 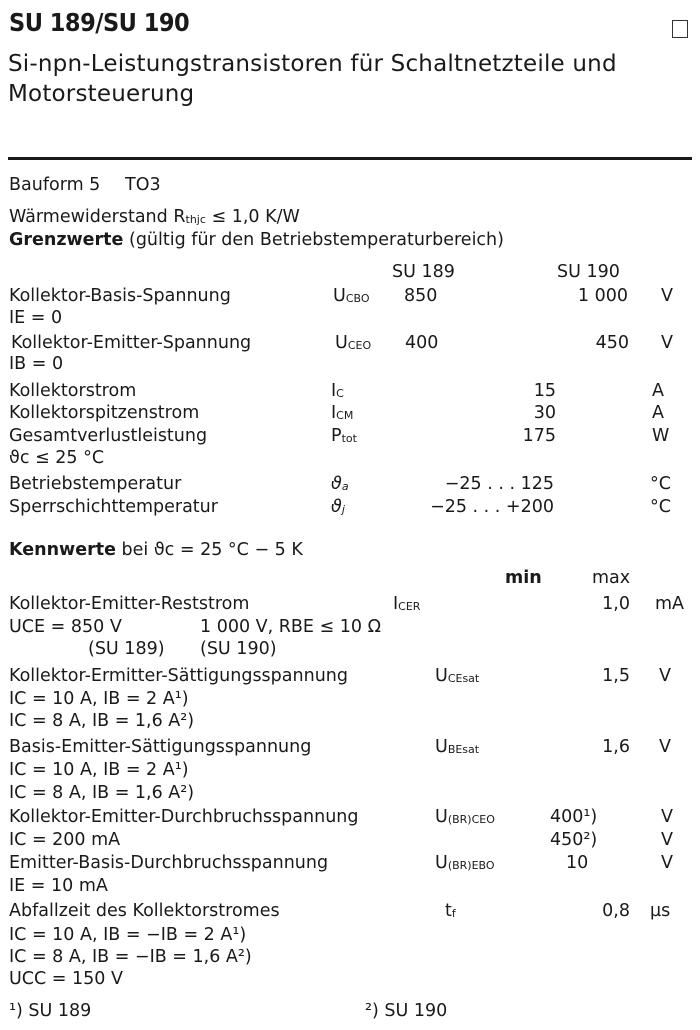 What do you see at coordinates (492, 507) in the screenshot?
I see `value: −25 . . . +200` at bounding box center [492, 507].